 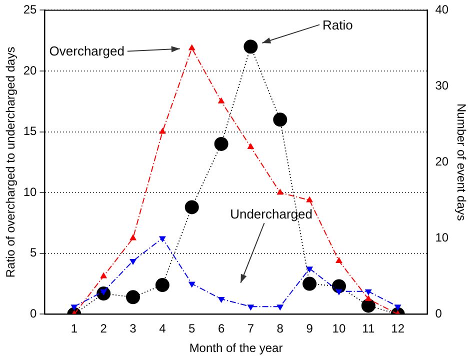 I want to click on x-tick-label: 9, so click(x=310, y=329).